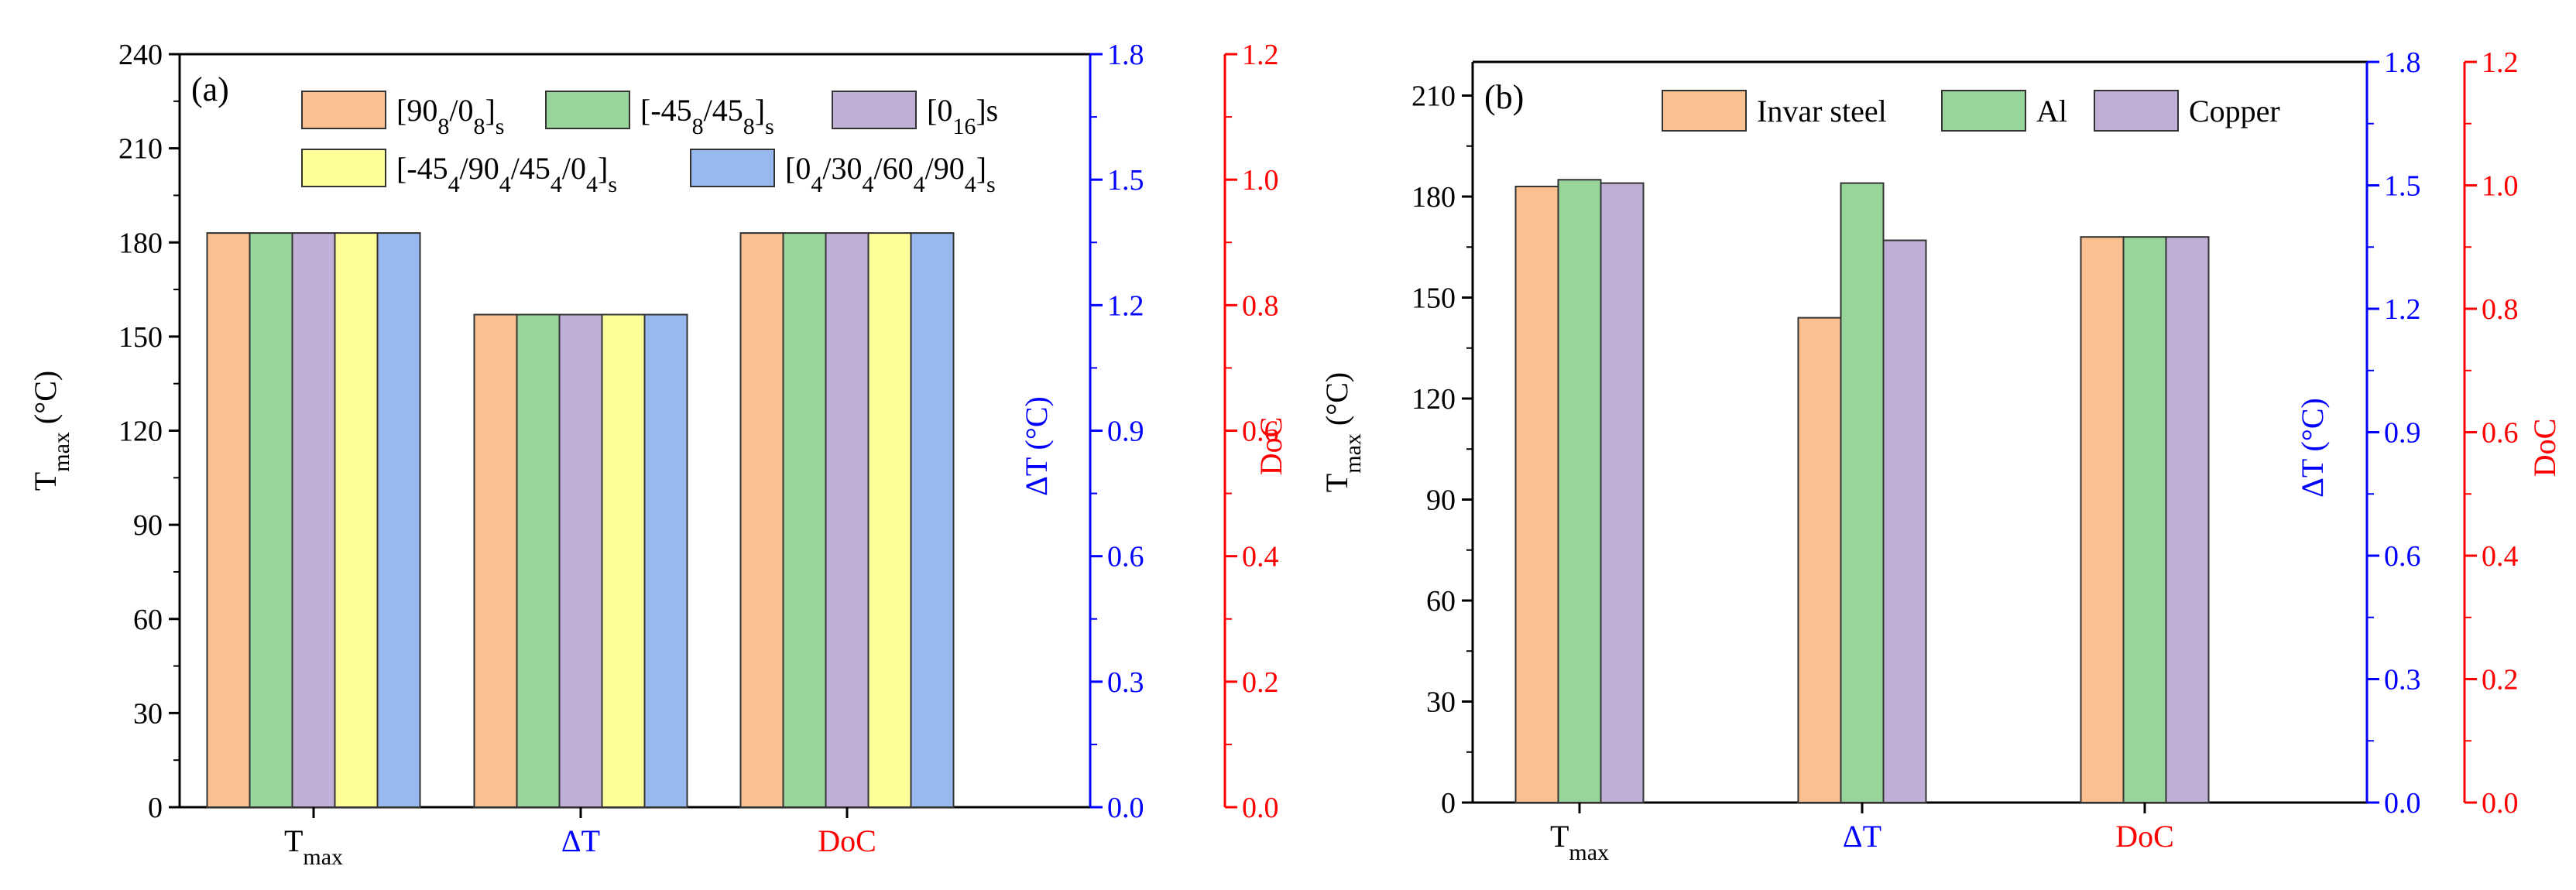 Image resolution: width=2576 pixels, height=890 pixels. What do you see at coordinates (1125, 432) in the screenshot?
I see `y2-tick-label: 0.9` at bounding box center [1125, 432].